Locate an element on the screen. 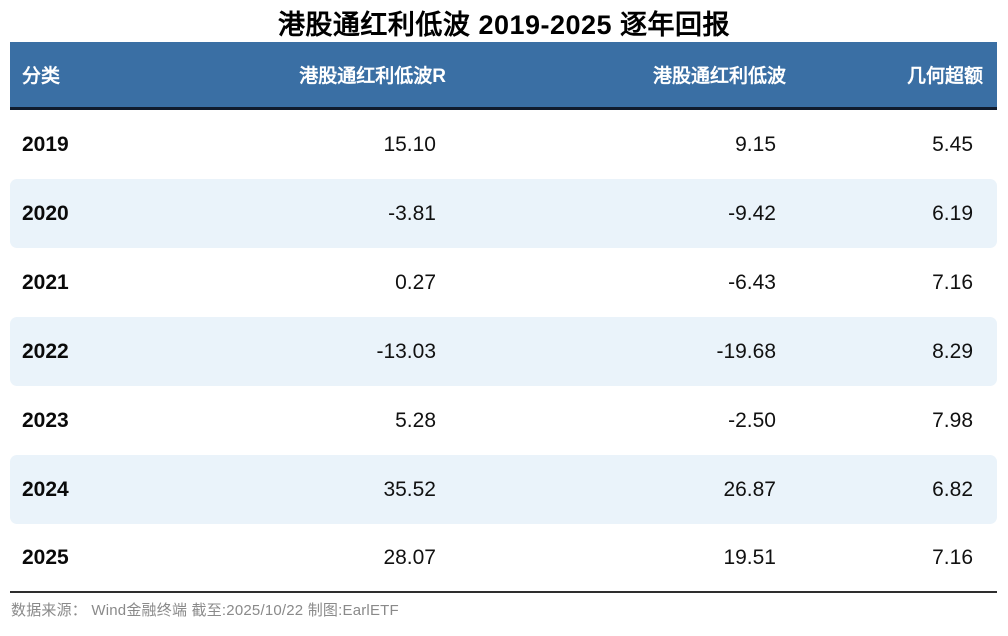 This screenshot has height=636, width=1008. table-header-row: 分类 港股通红利低波R 港股通红利低波 几何超额 is located at coordinates (503, 76).